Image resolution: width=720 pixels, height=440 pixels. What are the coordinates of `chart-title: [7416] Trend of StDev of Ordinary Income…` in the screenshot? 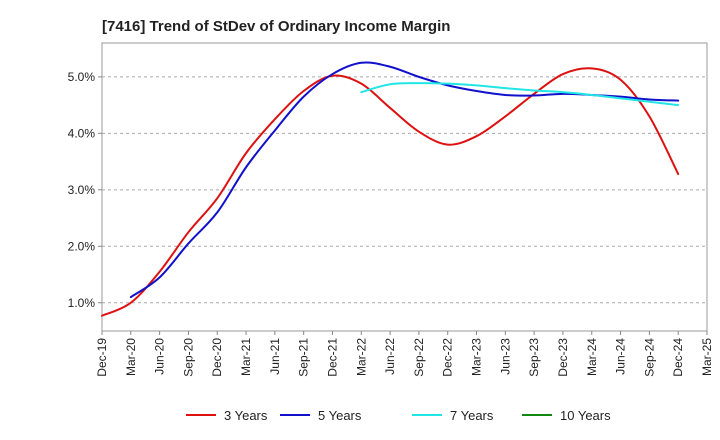 It's located at (276, 26).